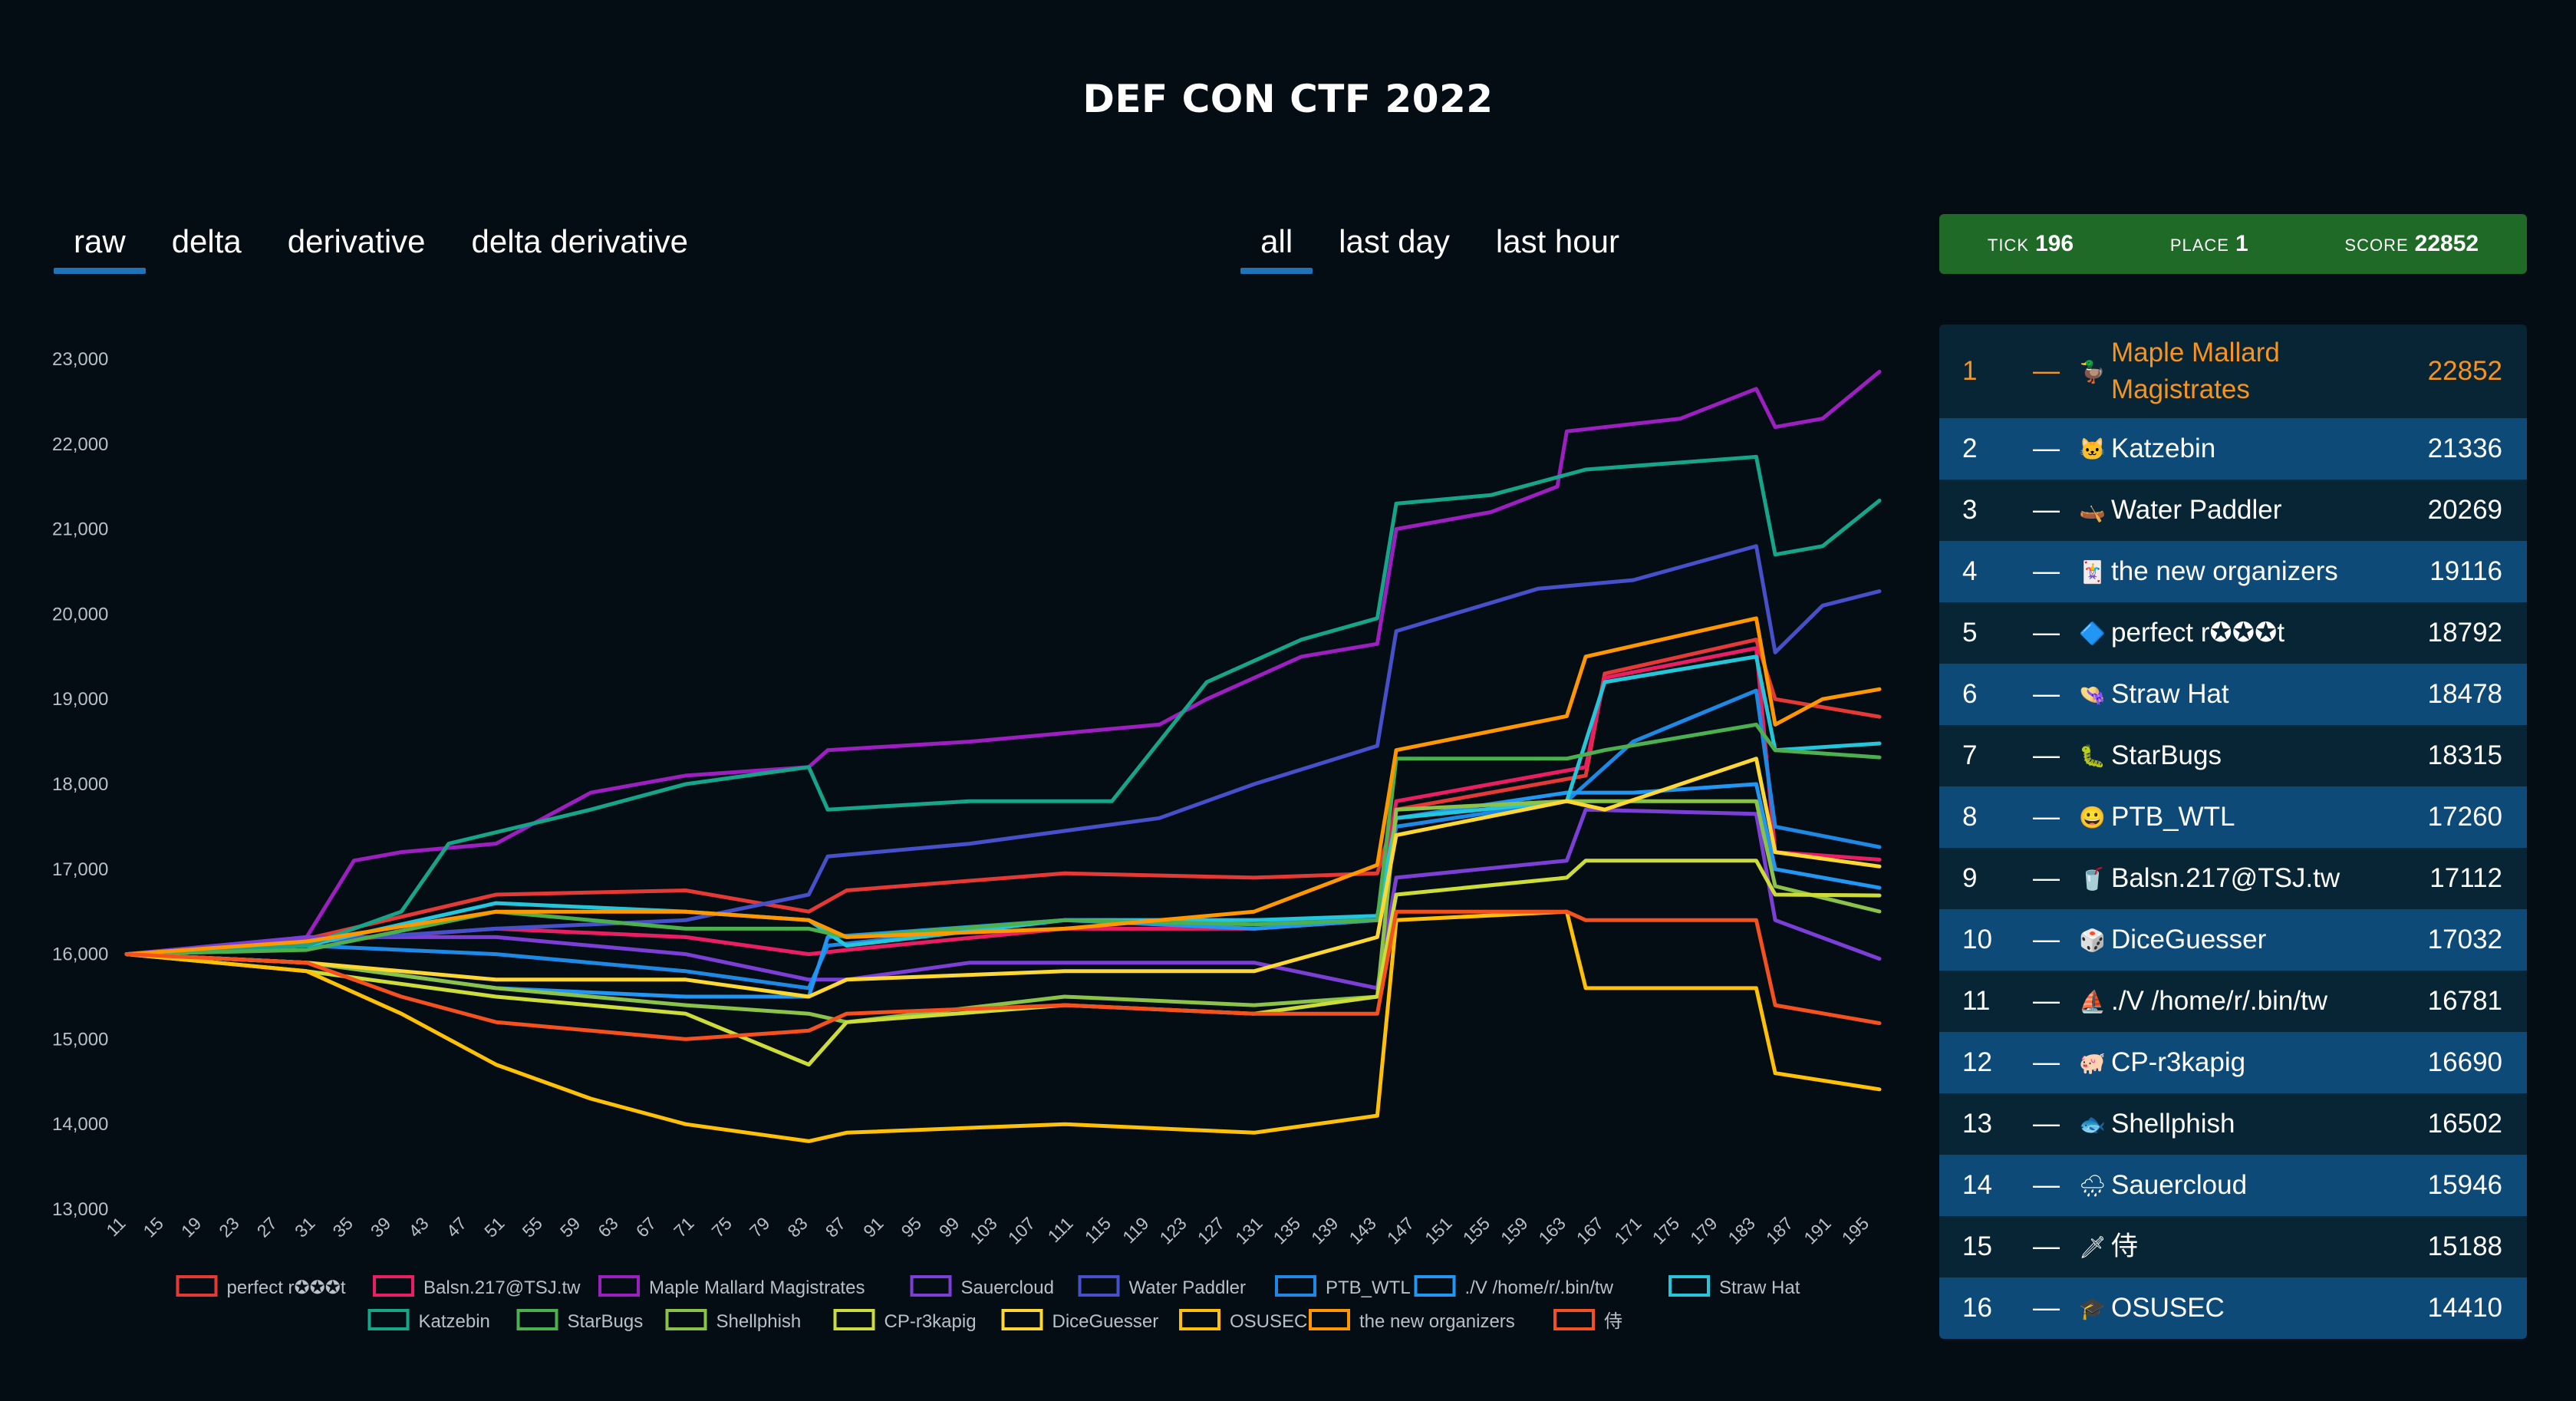 The height and width of the screenshot is (1401, 2576). Describe the element at coordinates (757, 1287) in the screenshot. I see `legend-label: Maple Mallard Magistrates` at that location.